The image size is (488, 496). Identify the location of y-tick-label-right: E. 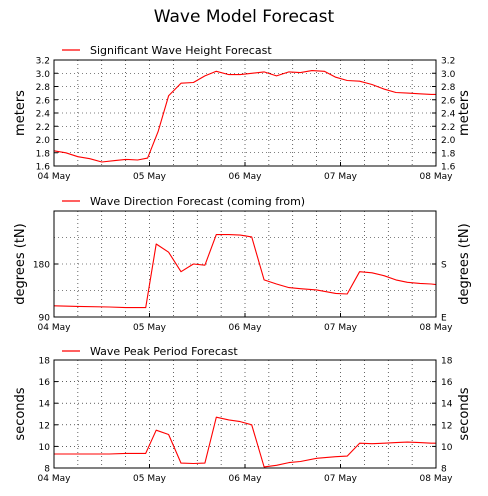
(444, 319).